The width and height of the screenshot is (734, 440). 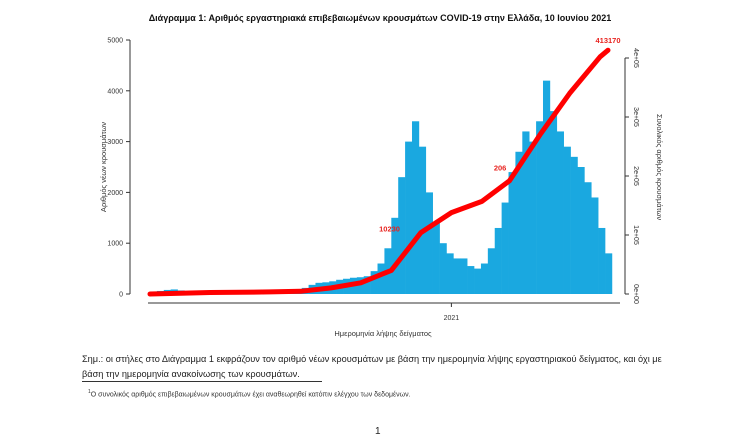 I want to click on y-tick-label: 4000, so click(x=115, y=91).